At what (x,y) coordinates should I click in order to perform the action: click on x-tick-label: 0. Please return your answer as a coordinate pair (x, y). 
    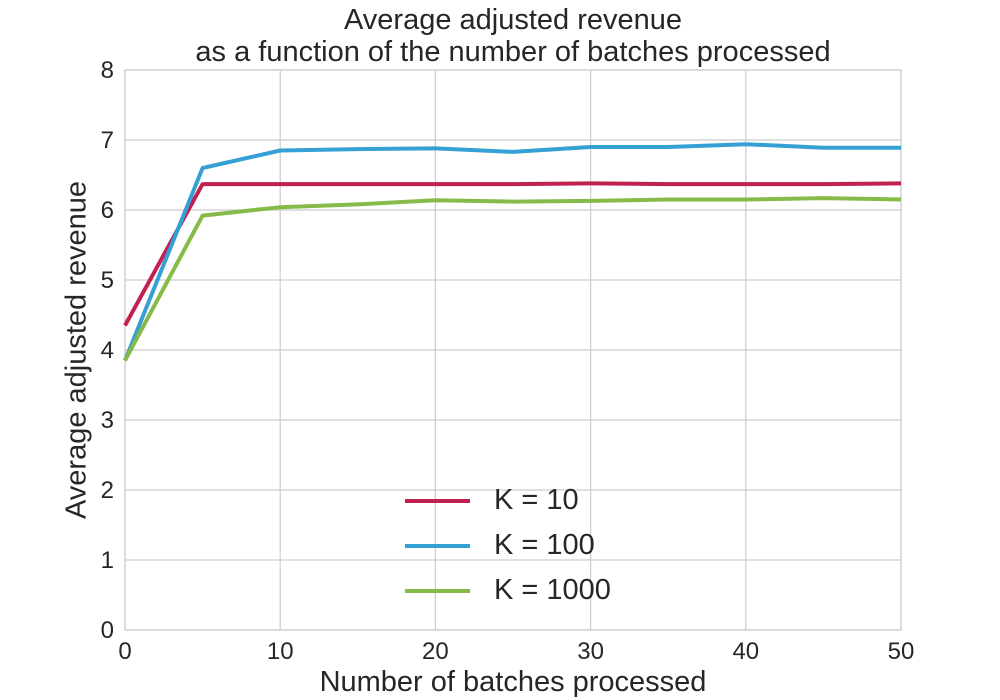
    Looking at the image, I should click on (124, 651).